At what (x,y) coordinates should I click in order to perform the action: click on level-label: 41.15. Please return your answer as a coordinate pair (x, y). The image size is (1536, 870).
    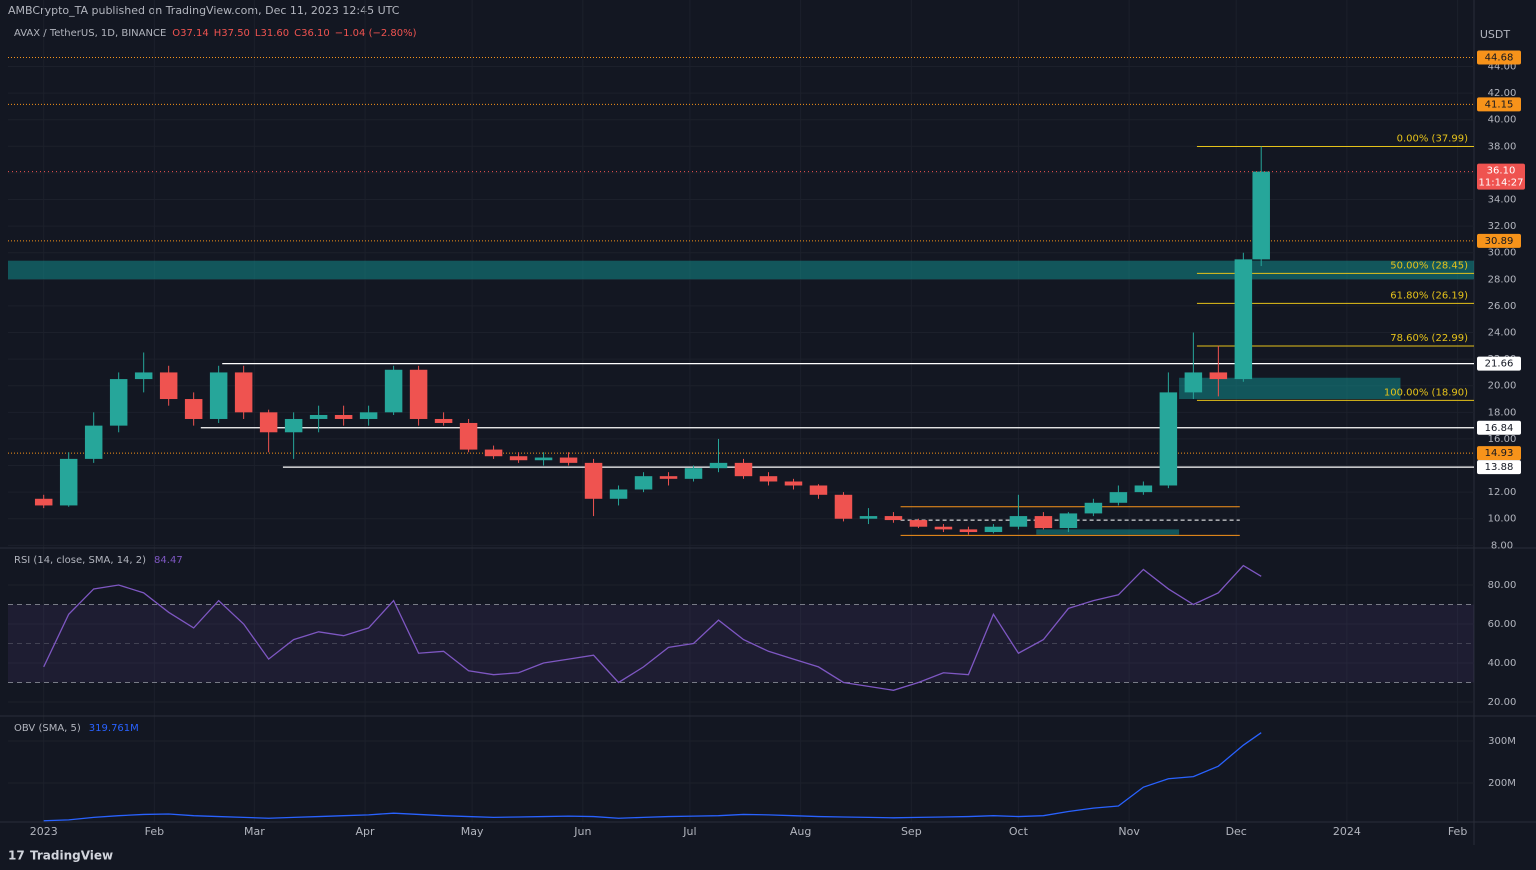
    Looking at the image, I should click on (1499, 104).